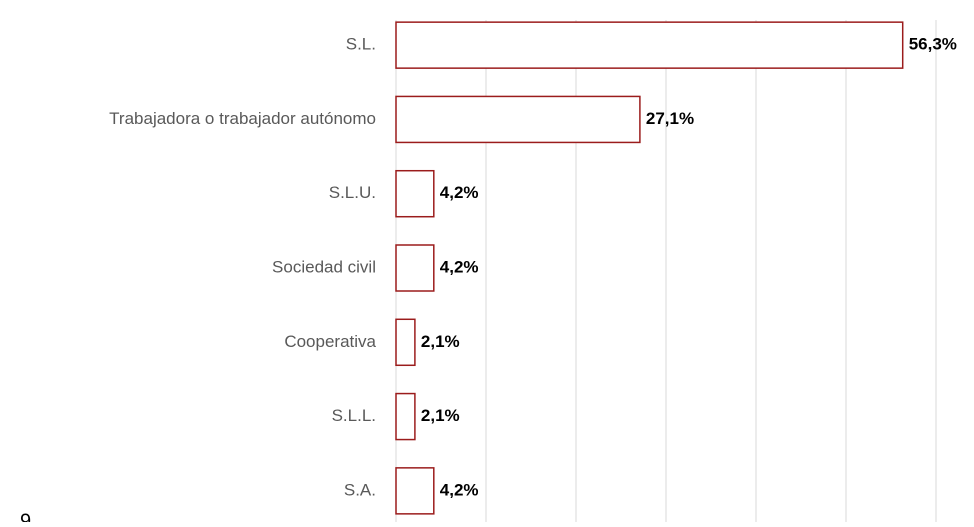 The width and height of the screenshot is (974, 527). I want to click on category-label: Sociedad civil, so click(324, 266).